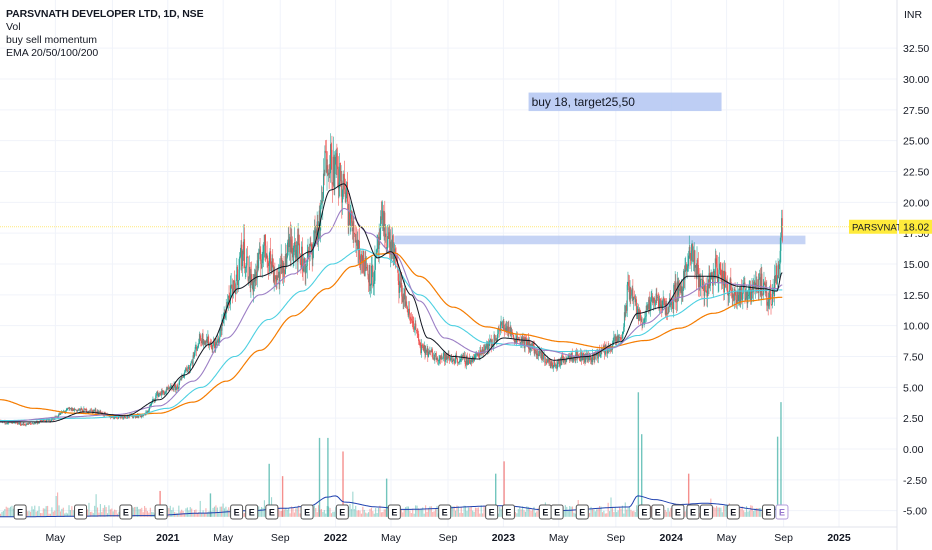 The height and width of the screenshot is (550, 932). What do you see at coordinates (105, 14) in the screenshot?
I see `symbol-title: PARSVNATH DEVELOPER LTD, 1D, NSE` at bounding box center [105, 14].